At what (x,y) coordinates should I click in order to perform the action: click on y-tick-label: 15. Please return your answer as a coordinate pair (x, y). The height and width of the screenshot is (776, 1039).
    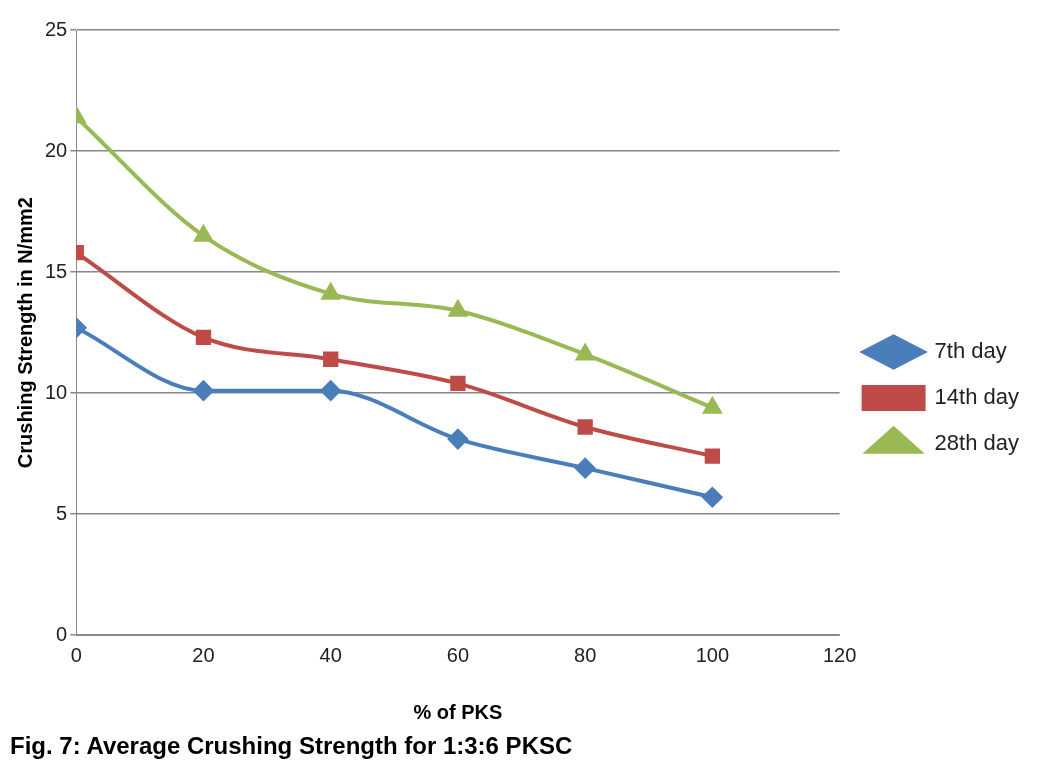
    Looking at the image, I should click on (56, 270).